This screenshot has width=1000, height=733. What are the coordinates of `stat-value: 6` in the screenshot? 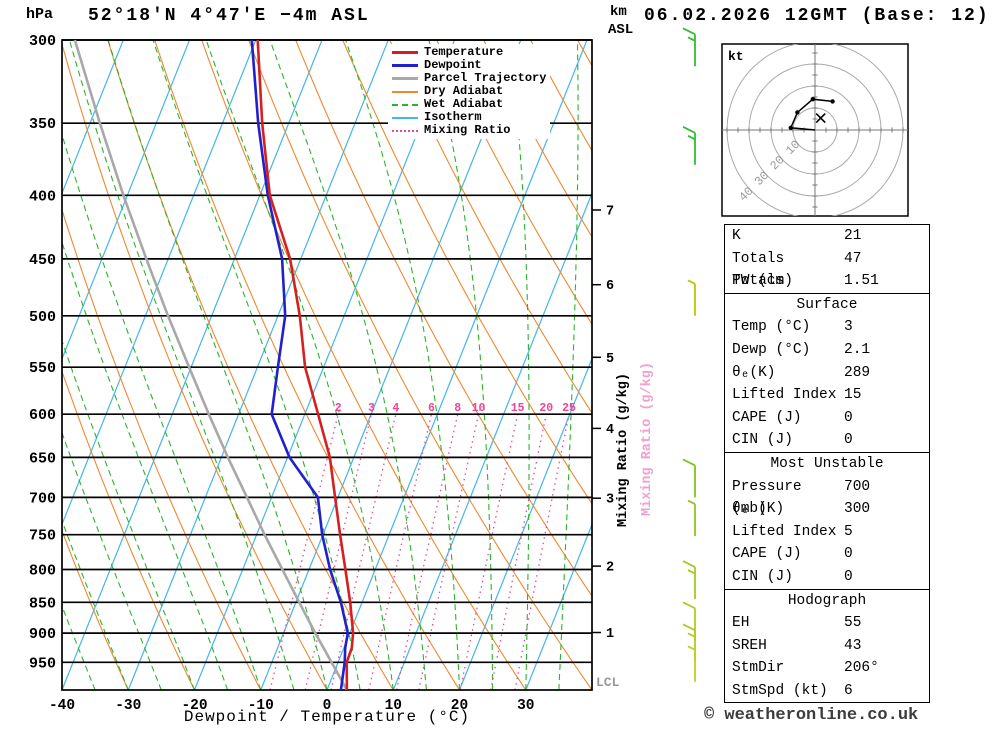 It's located at (848, 690).